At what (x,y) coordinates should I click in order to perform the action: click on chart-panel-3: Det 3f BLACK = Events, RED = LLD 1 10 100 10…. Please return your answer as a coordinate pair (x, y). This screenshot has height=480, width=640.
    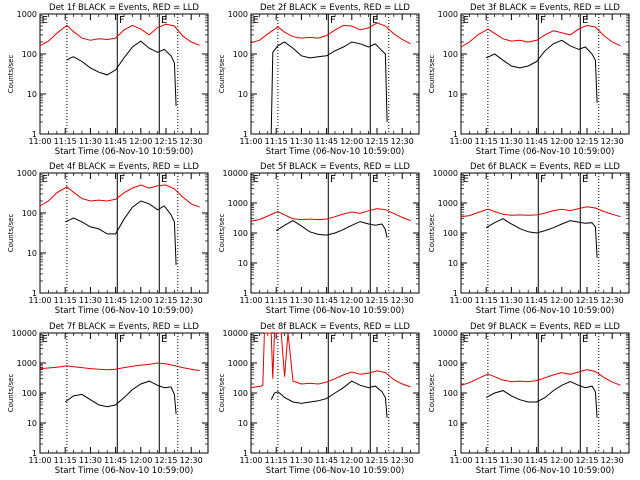
    Looking at the image, I should click on (529, 80).